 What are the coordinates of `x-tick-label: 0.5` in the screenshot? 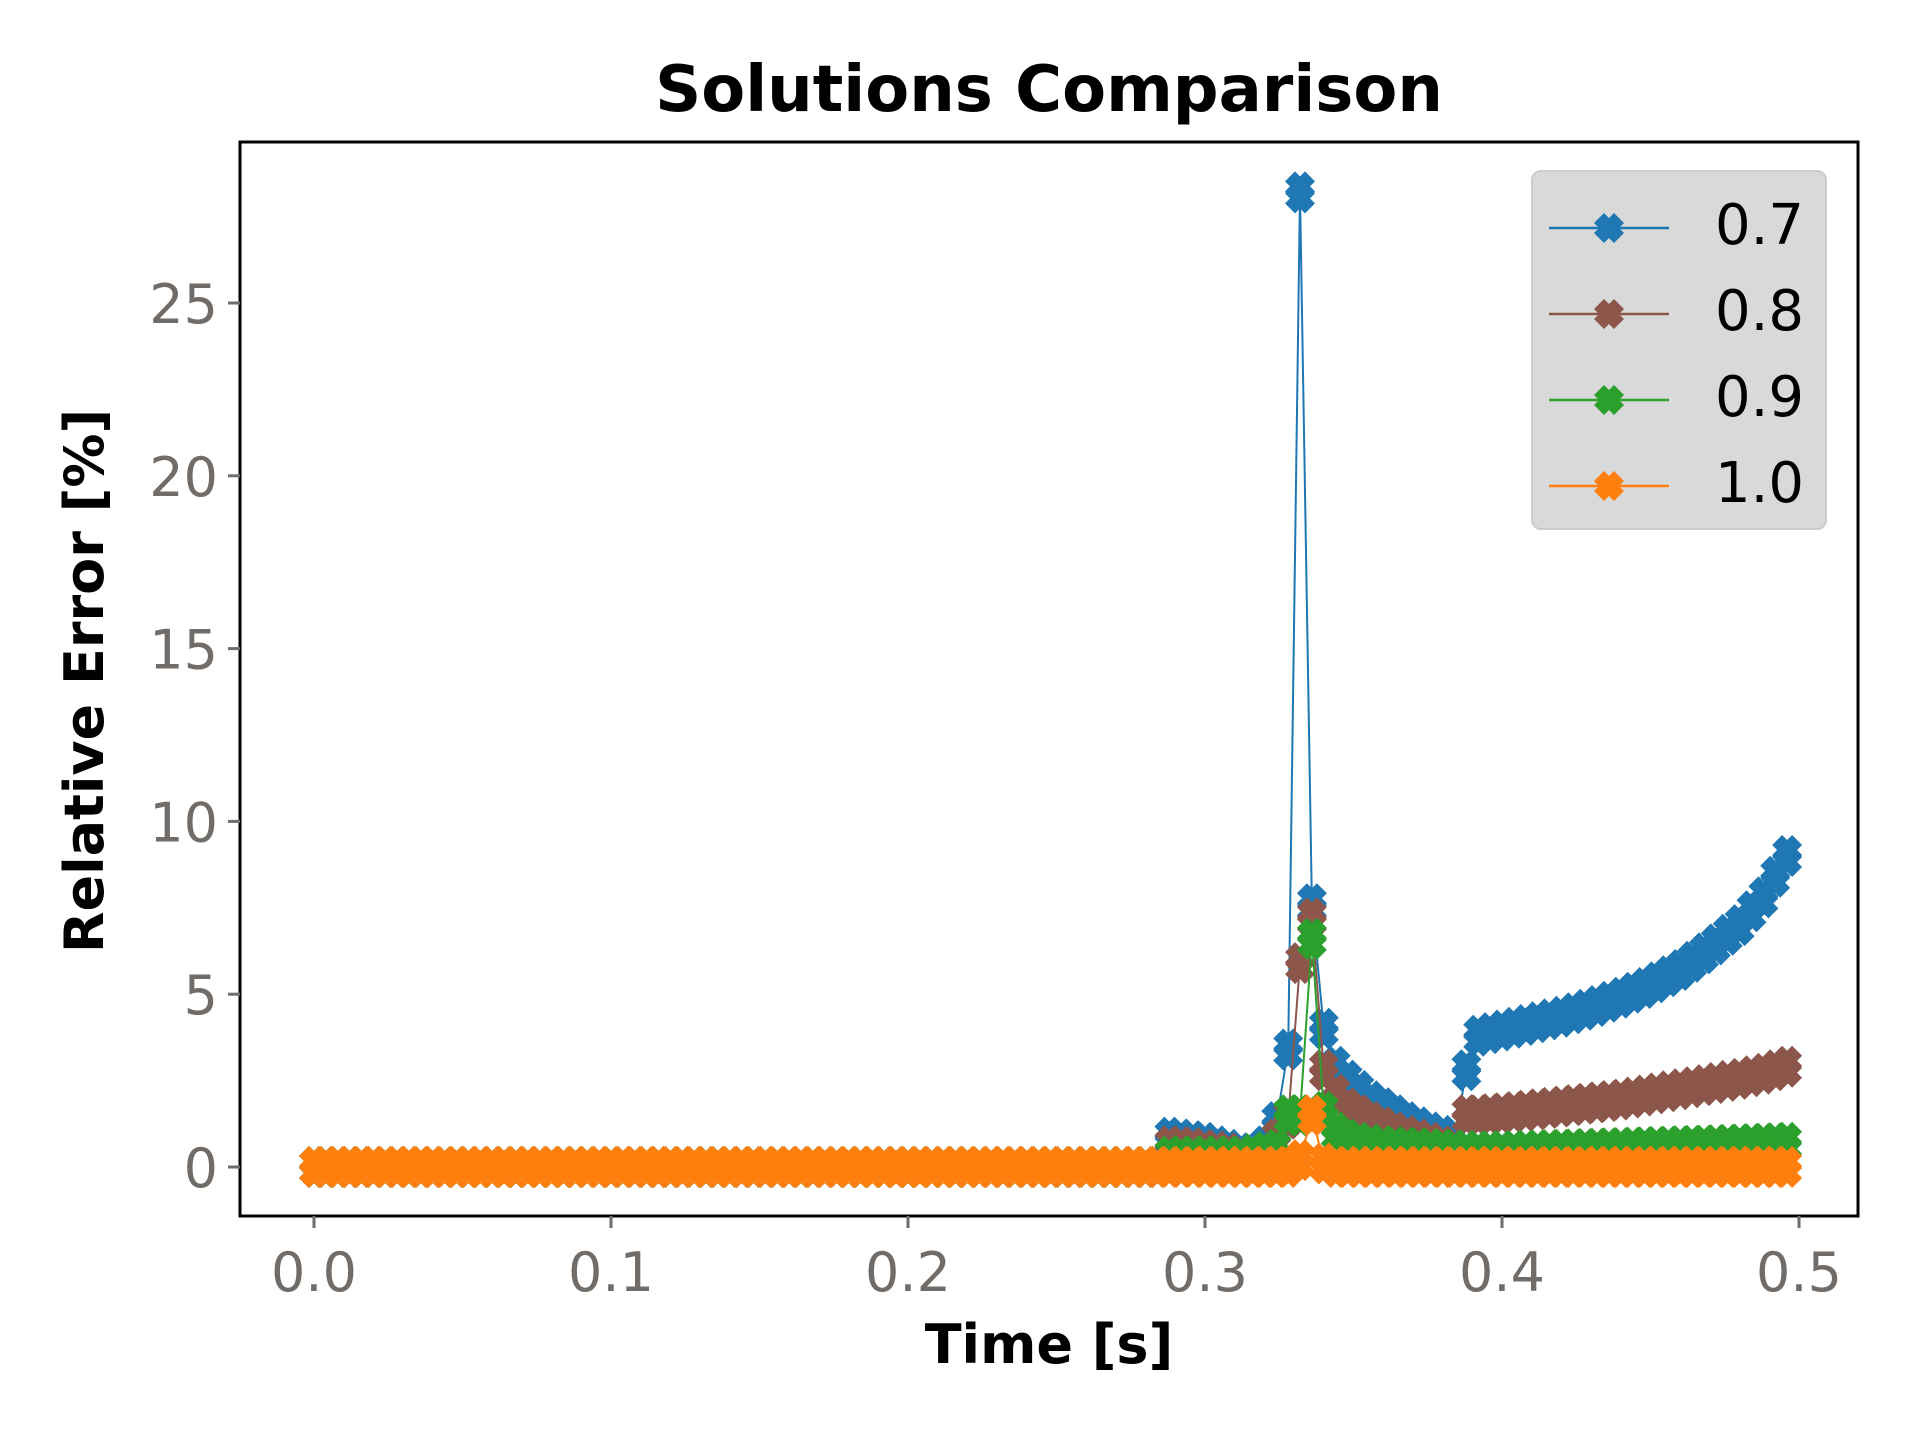 It's located at (1799, 1272).